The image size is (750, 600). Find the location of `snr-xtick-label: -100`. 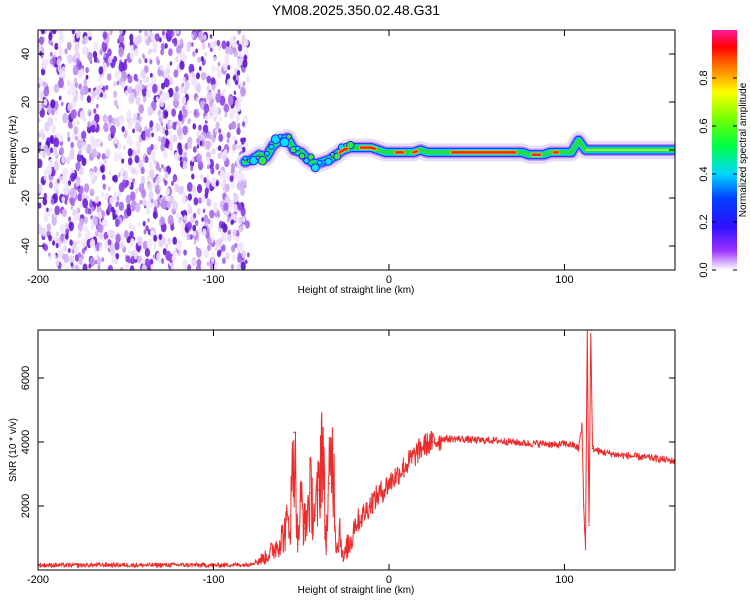

snr-xtick-label: -100 is located at coordinates (213, 580).